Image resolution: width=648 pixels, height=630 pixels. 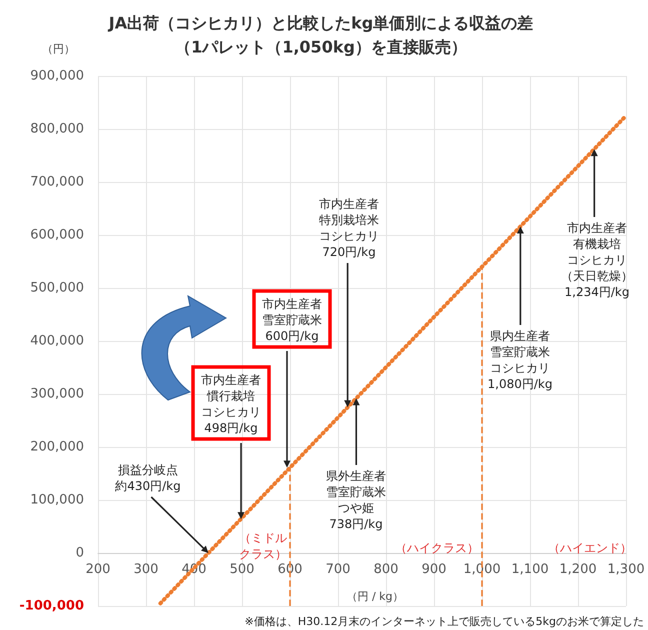 I want to click on annotation: （ミドルクラス）, so click(x=263, y=546).